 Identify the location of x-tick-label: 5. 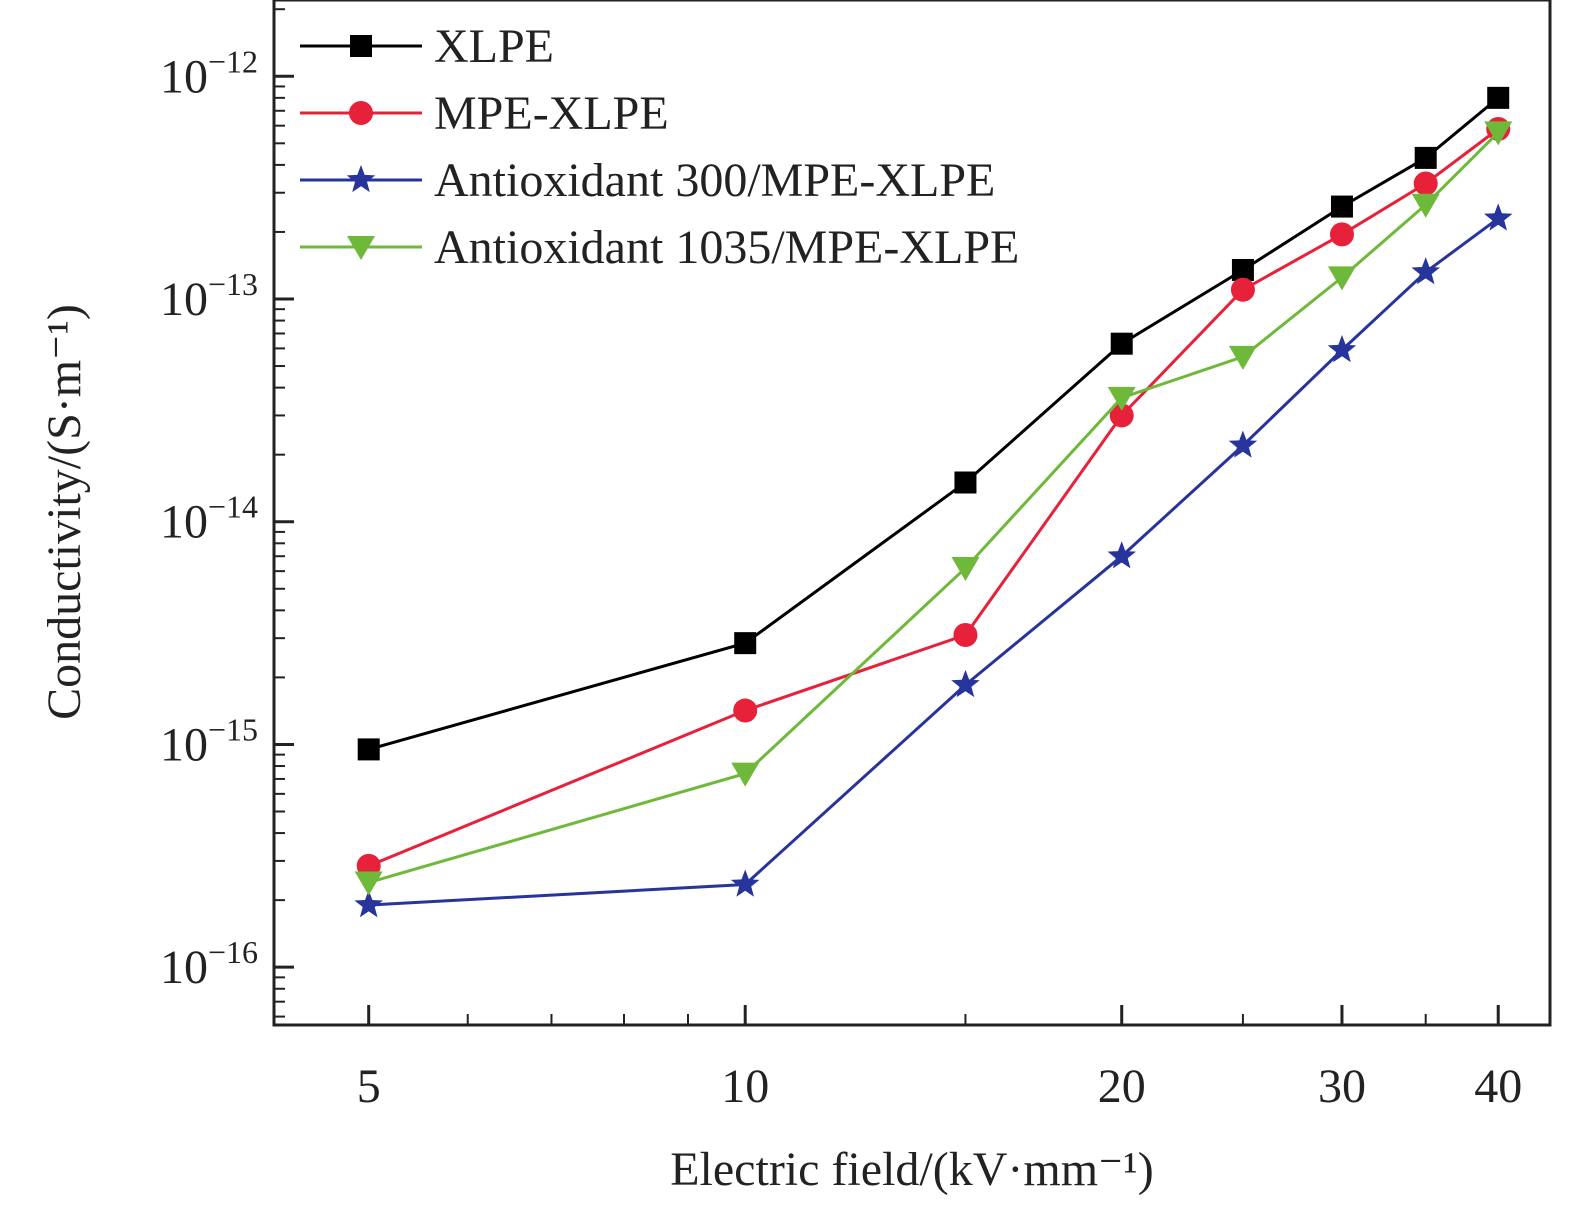
(369, 1086).